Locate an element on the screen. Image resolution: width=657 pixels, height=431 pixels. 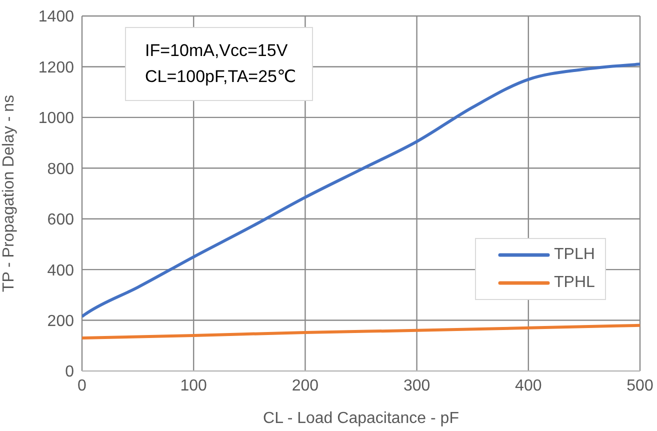
x-tick-label: 100 is located at coordinates (194, 385).